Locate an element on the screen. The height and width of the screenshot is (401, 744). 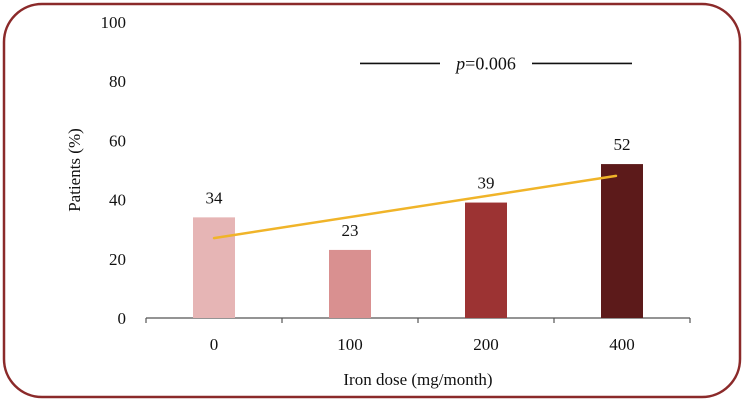
trendline is located at coordinates (415, 207).